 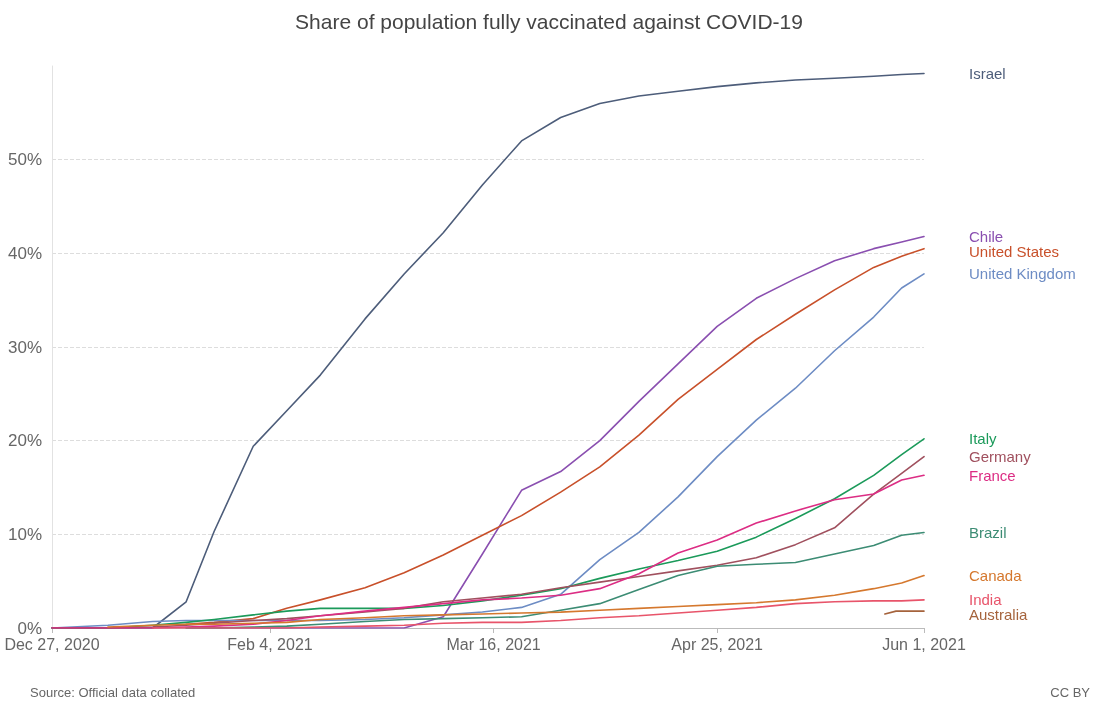 What do you see at coordinates (24, 441) in the screenshot?
I see `y-tick-label: 20%` at bounding box center [24, 441].